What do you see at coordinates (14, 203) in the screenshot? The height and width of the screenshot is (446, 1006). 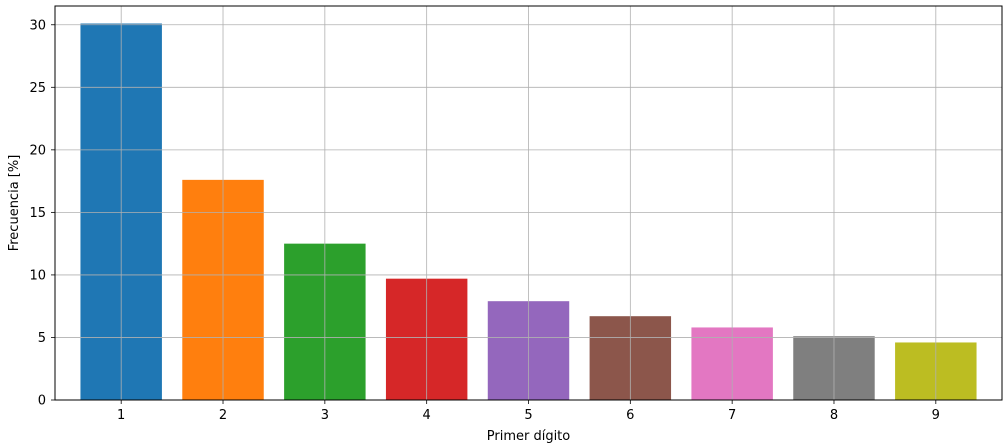 I see `y-axis-label: Frecuencia [%]` at bounding box center [14, 203].